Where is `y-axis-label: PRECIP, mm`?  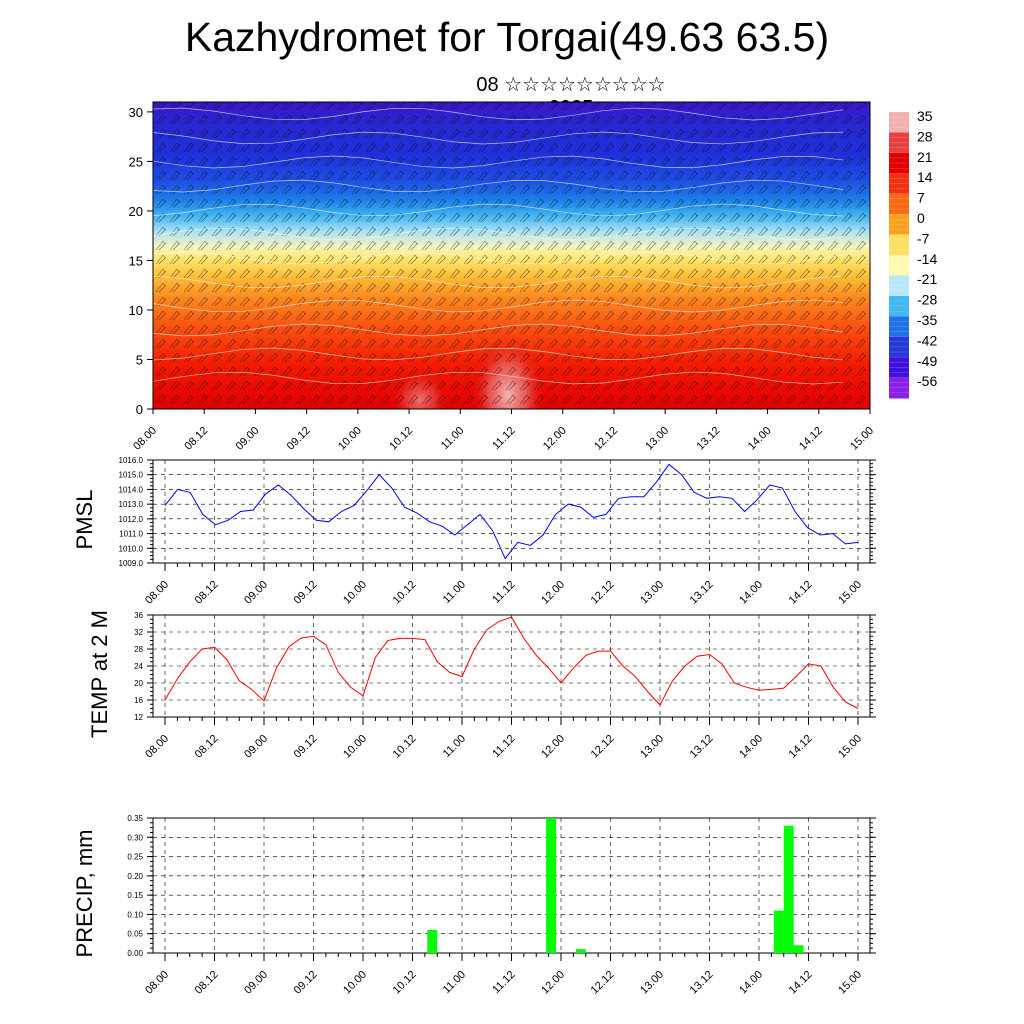
y-axis-label: PRECIP, mm is located at coordinates (84, 894).